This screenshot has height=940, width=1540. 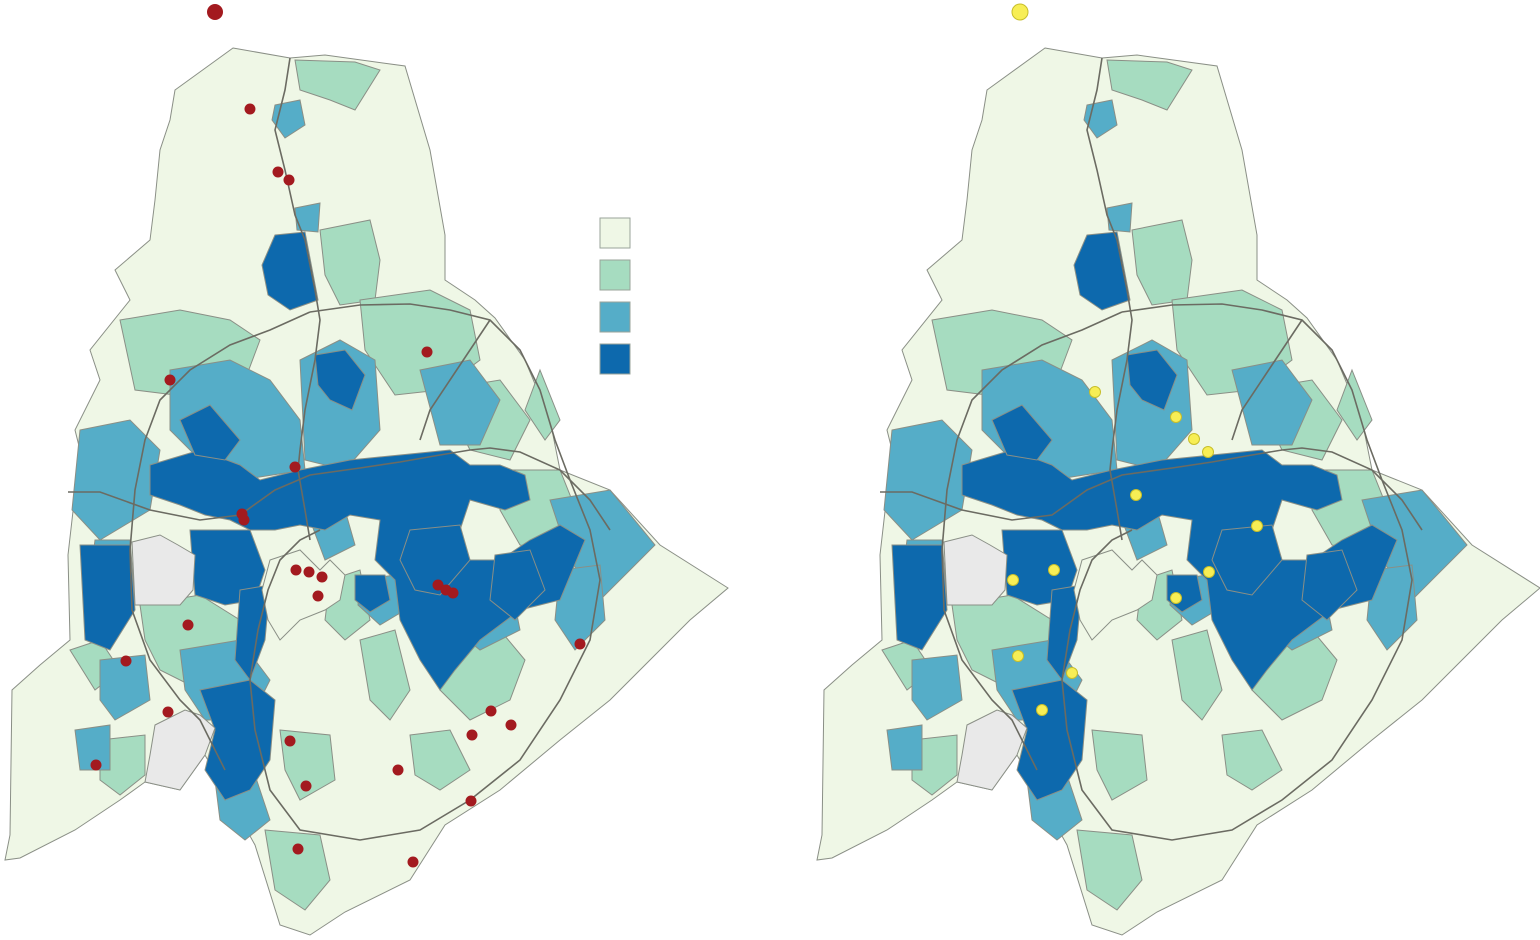 I want to click on yellow-circle-icon, so click(x=1020, y=12).